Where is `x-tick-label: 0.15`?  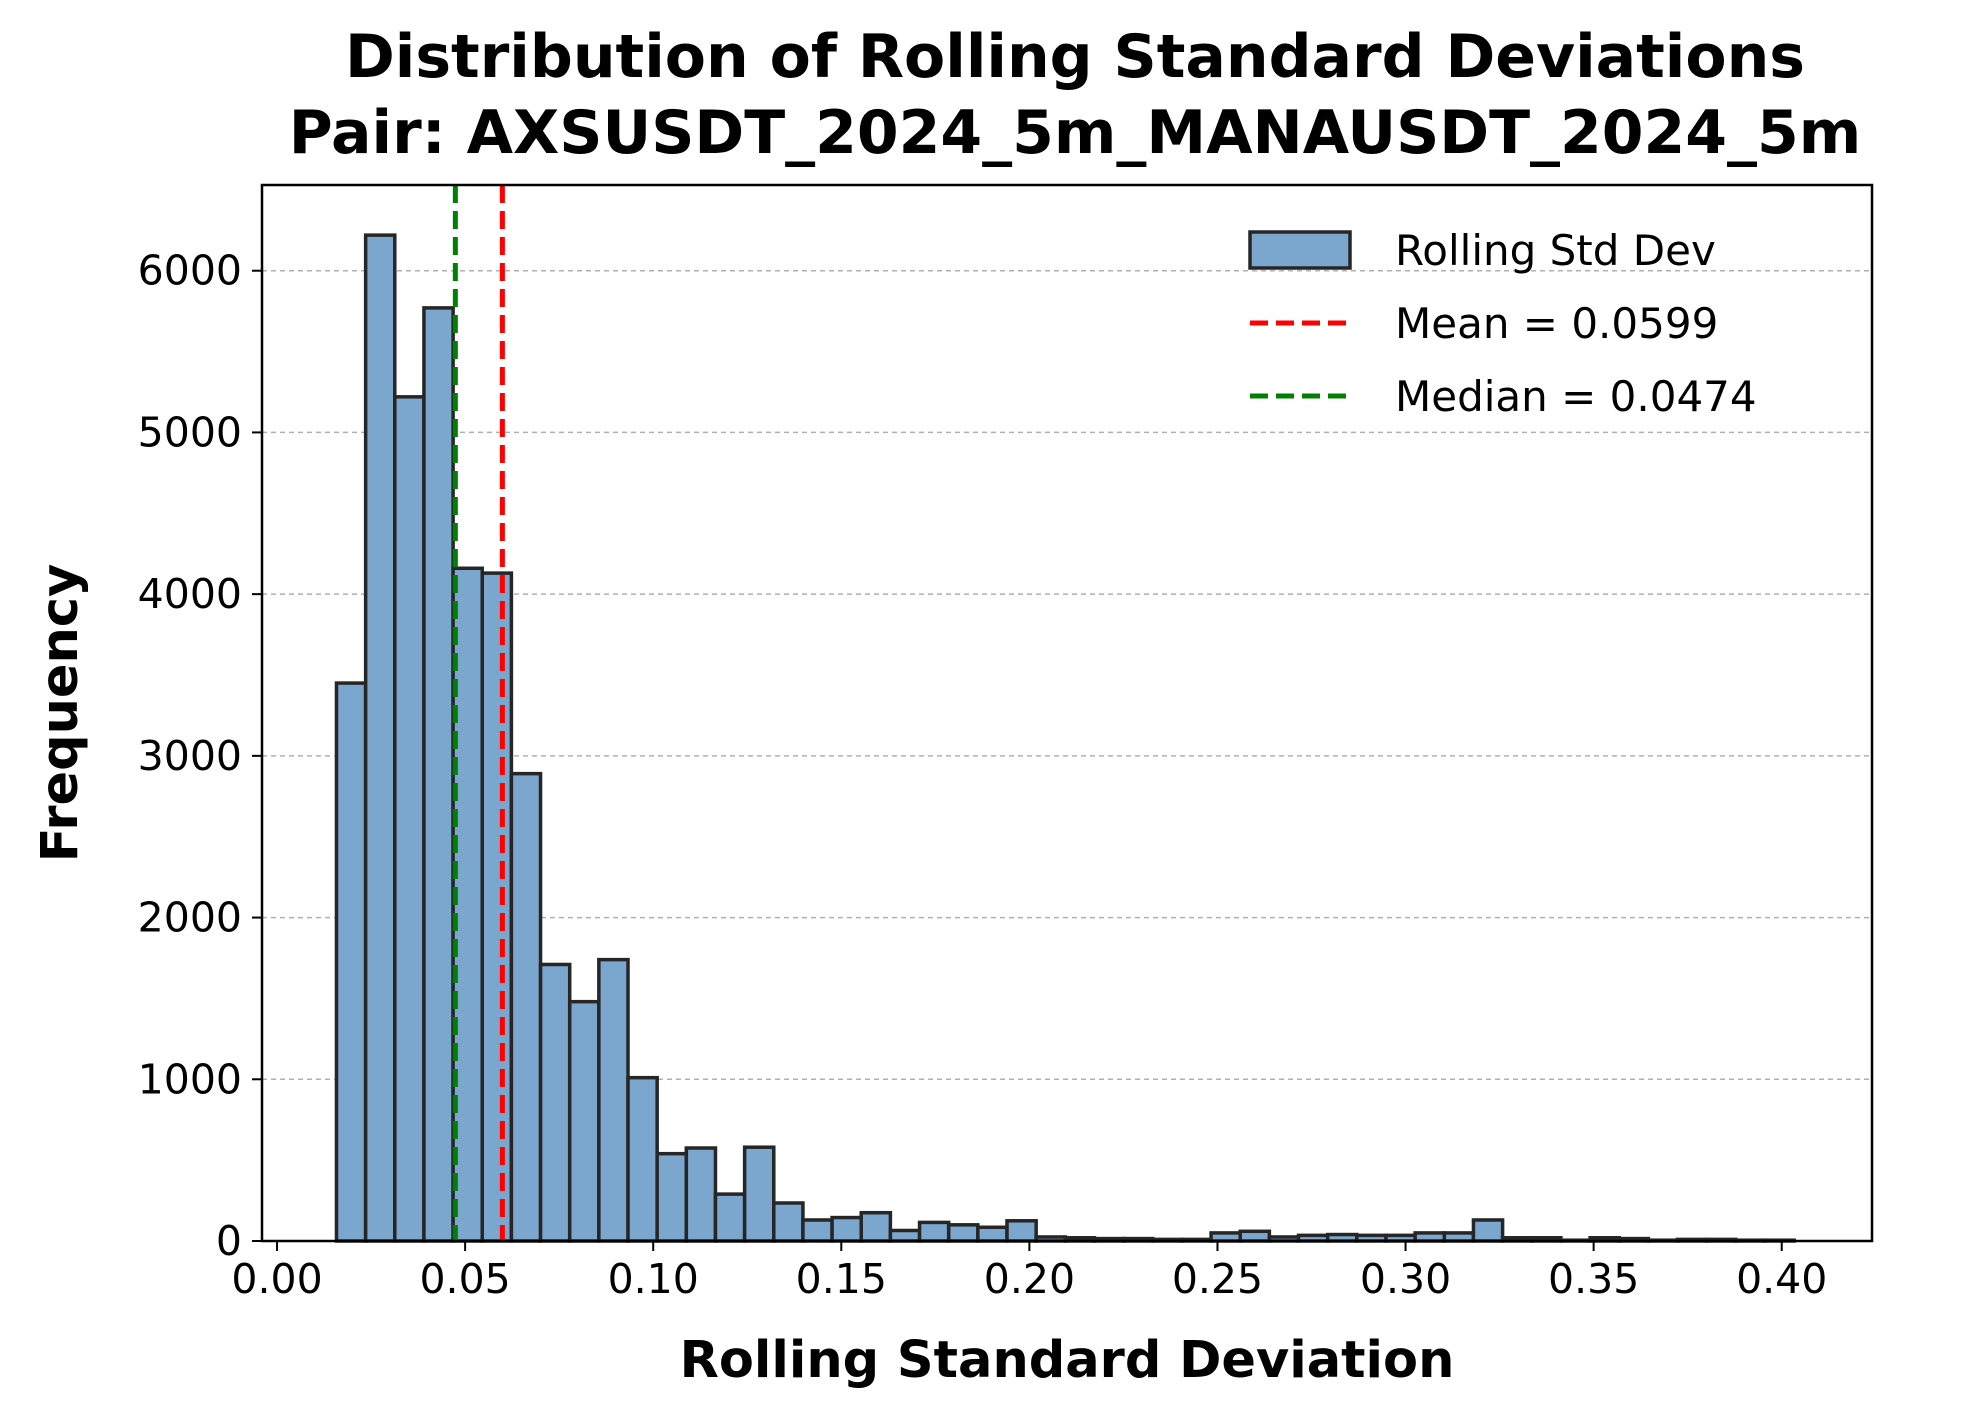
x-tick-label: 0.15 is located at coordinates (841, 1279).